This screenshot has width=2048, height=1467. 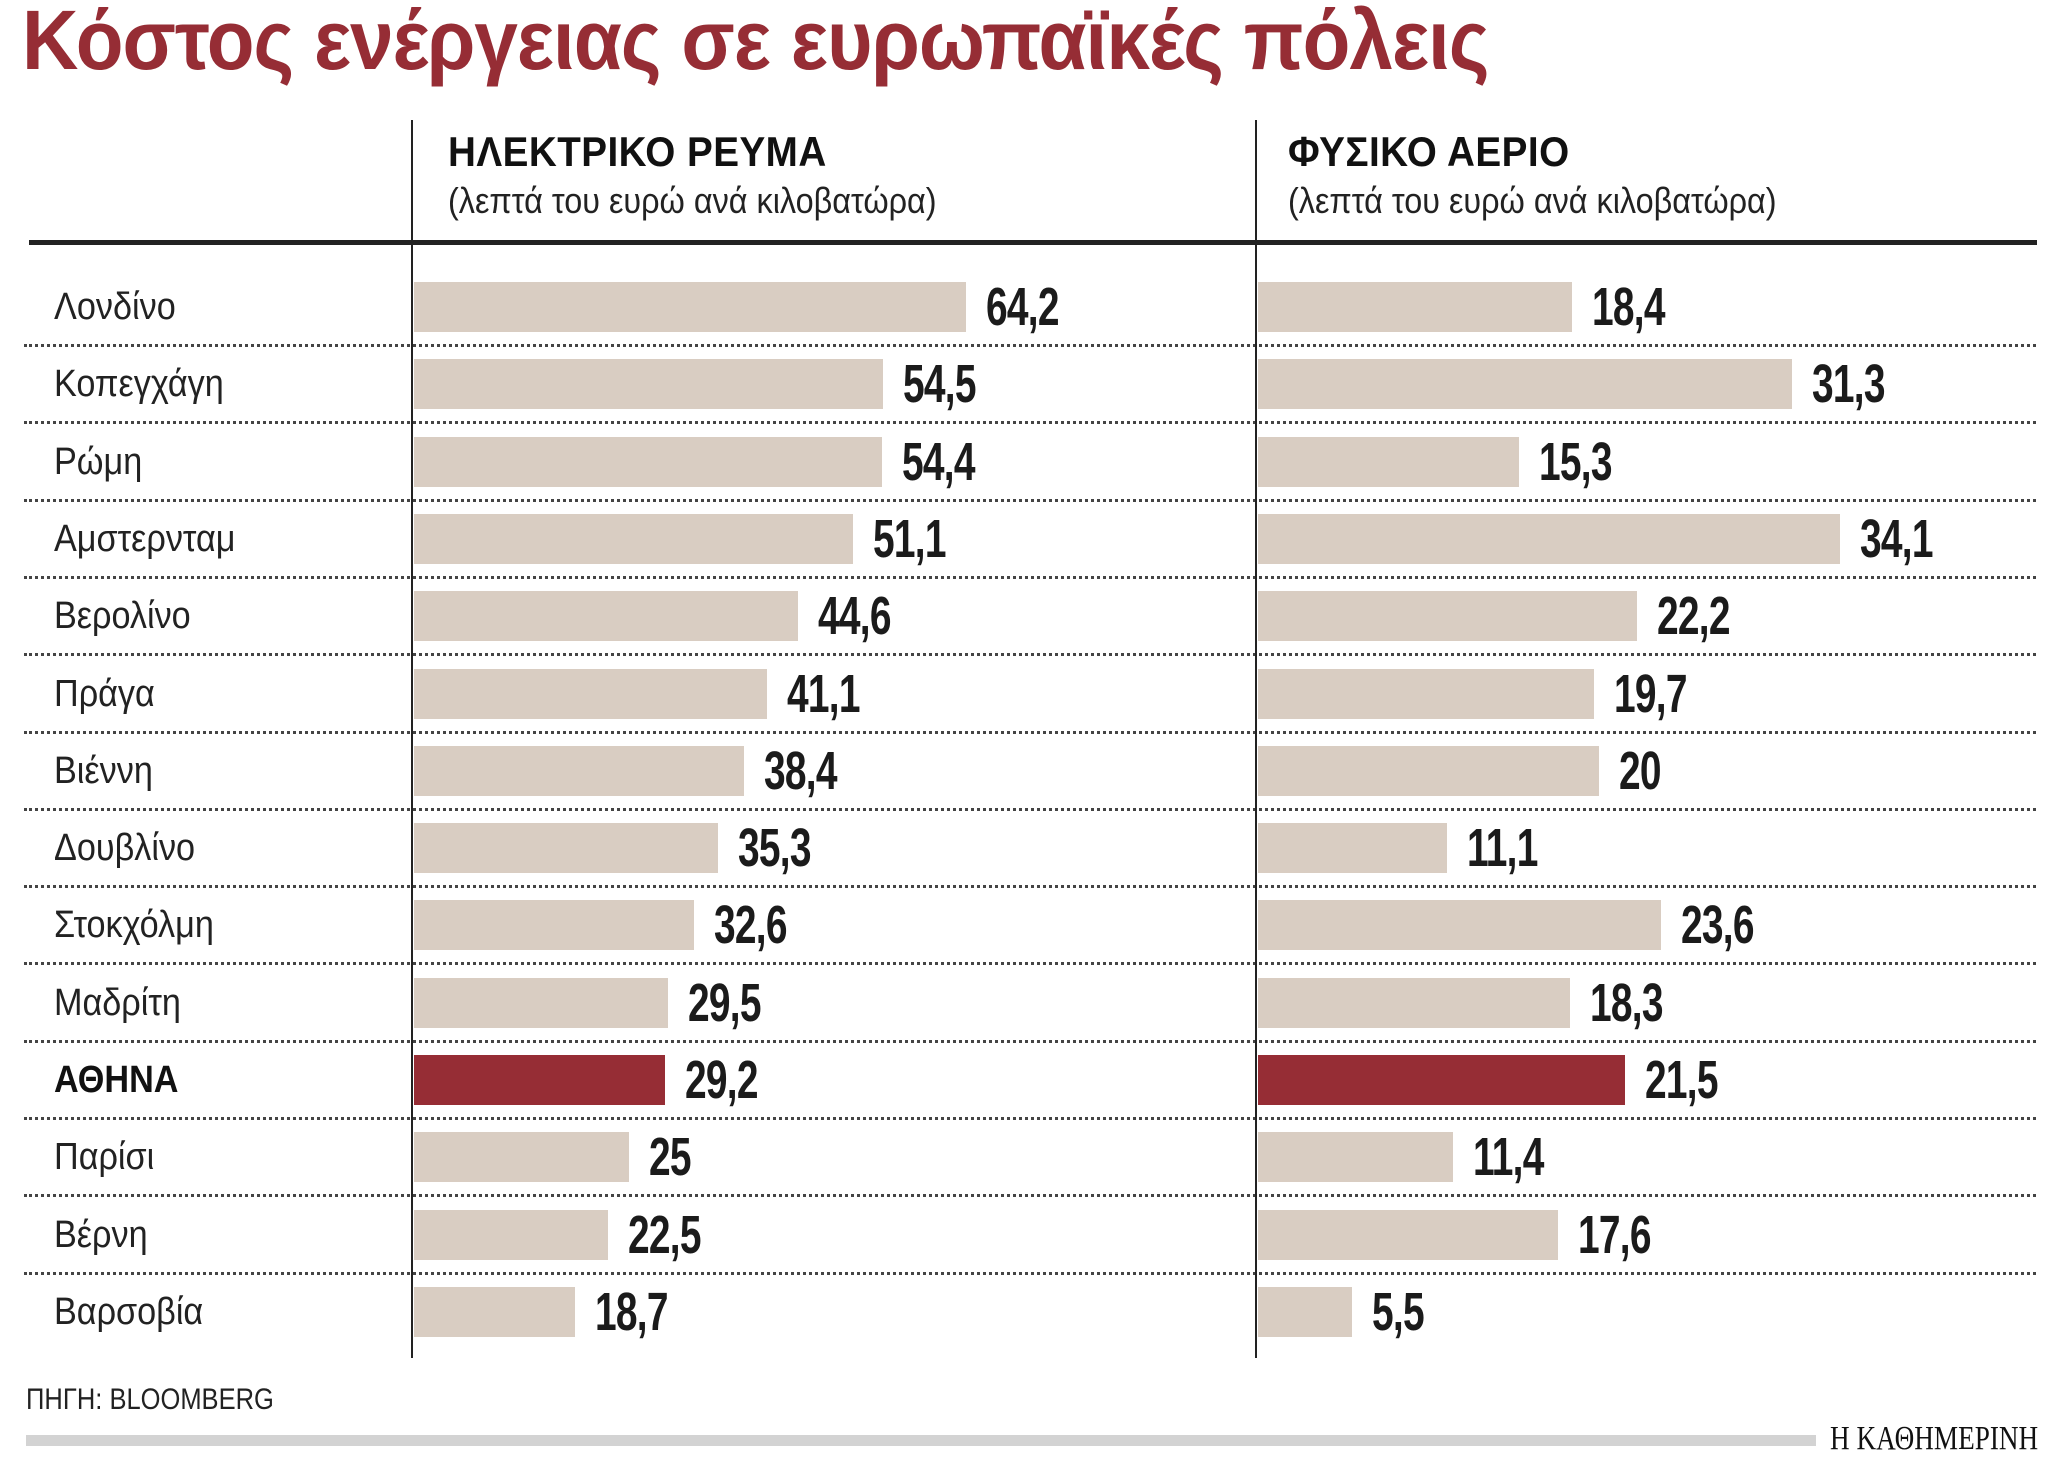 What do you see at coordinates (1532, 200) in the screenshot?
I see `gas-unit: (λεπτά του ευρώ ανά κιλοβατώρα)` at bounding box center [1532, 200].